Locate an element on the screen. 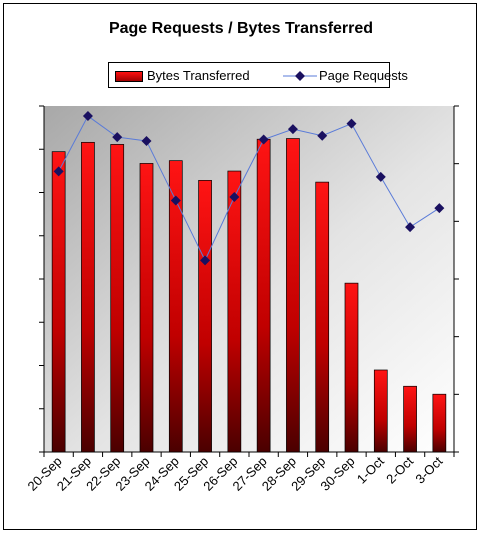 The image size is (482, 535). x-tick-label: 1-Oct is located at coordinates (370, 469).